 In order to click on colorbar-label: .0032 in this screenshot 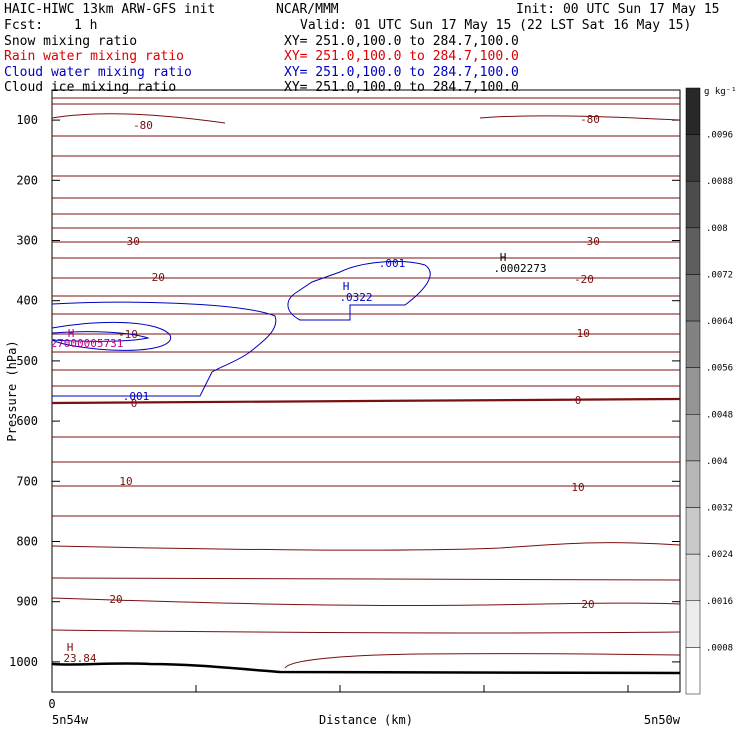, I will do `click(719, 509)`.